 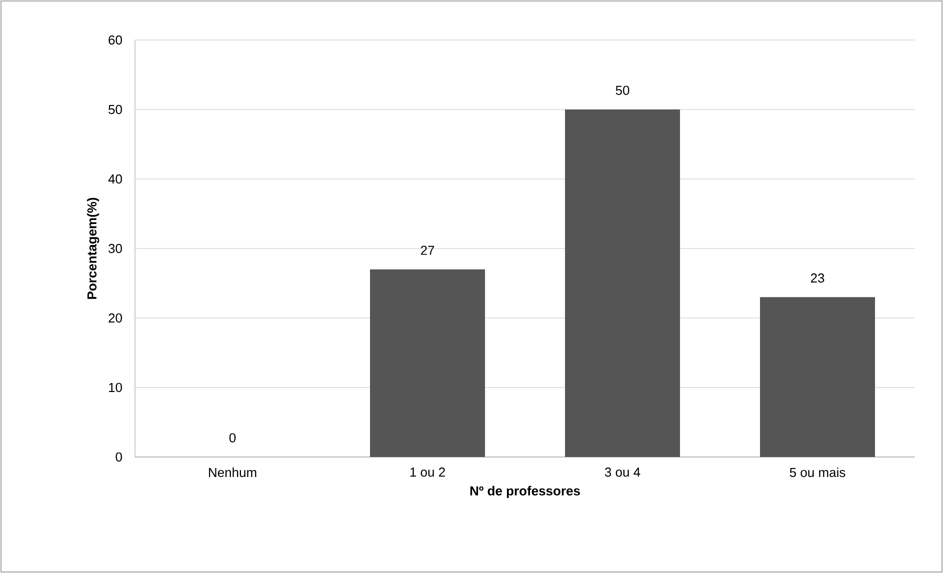 I want to click on y-tick-label: 60, so click(x=115, y=40).